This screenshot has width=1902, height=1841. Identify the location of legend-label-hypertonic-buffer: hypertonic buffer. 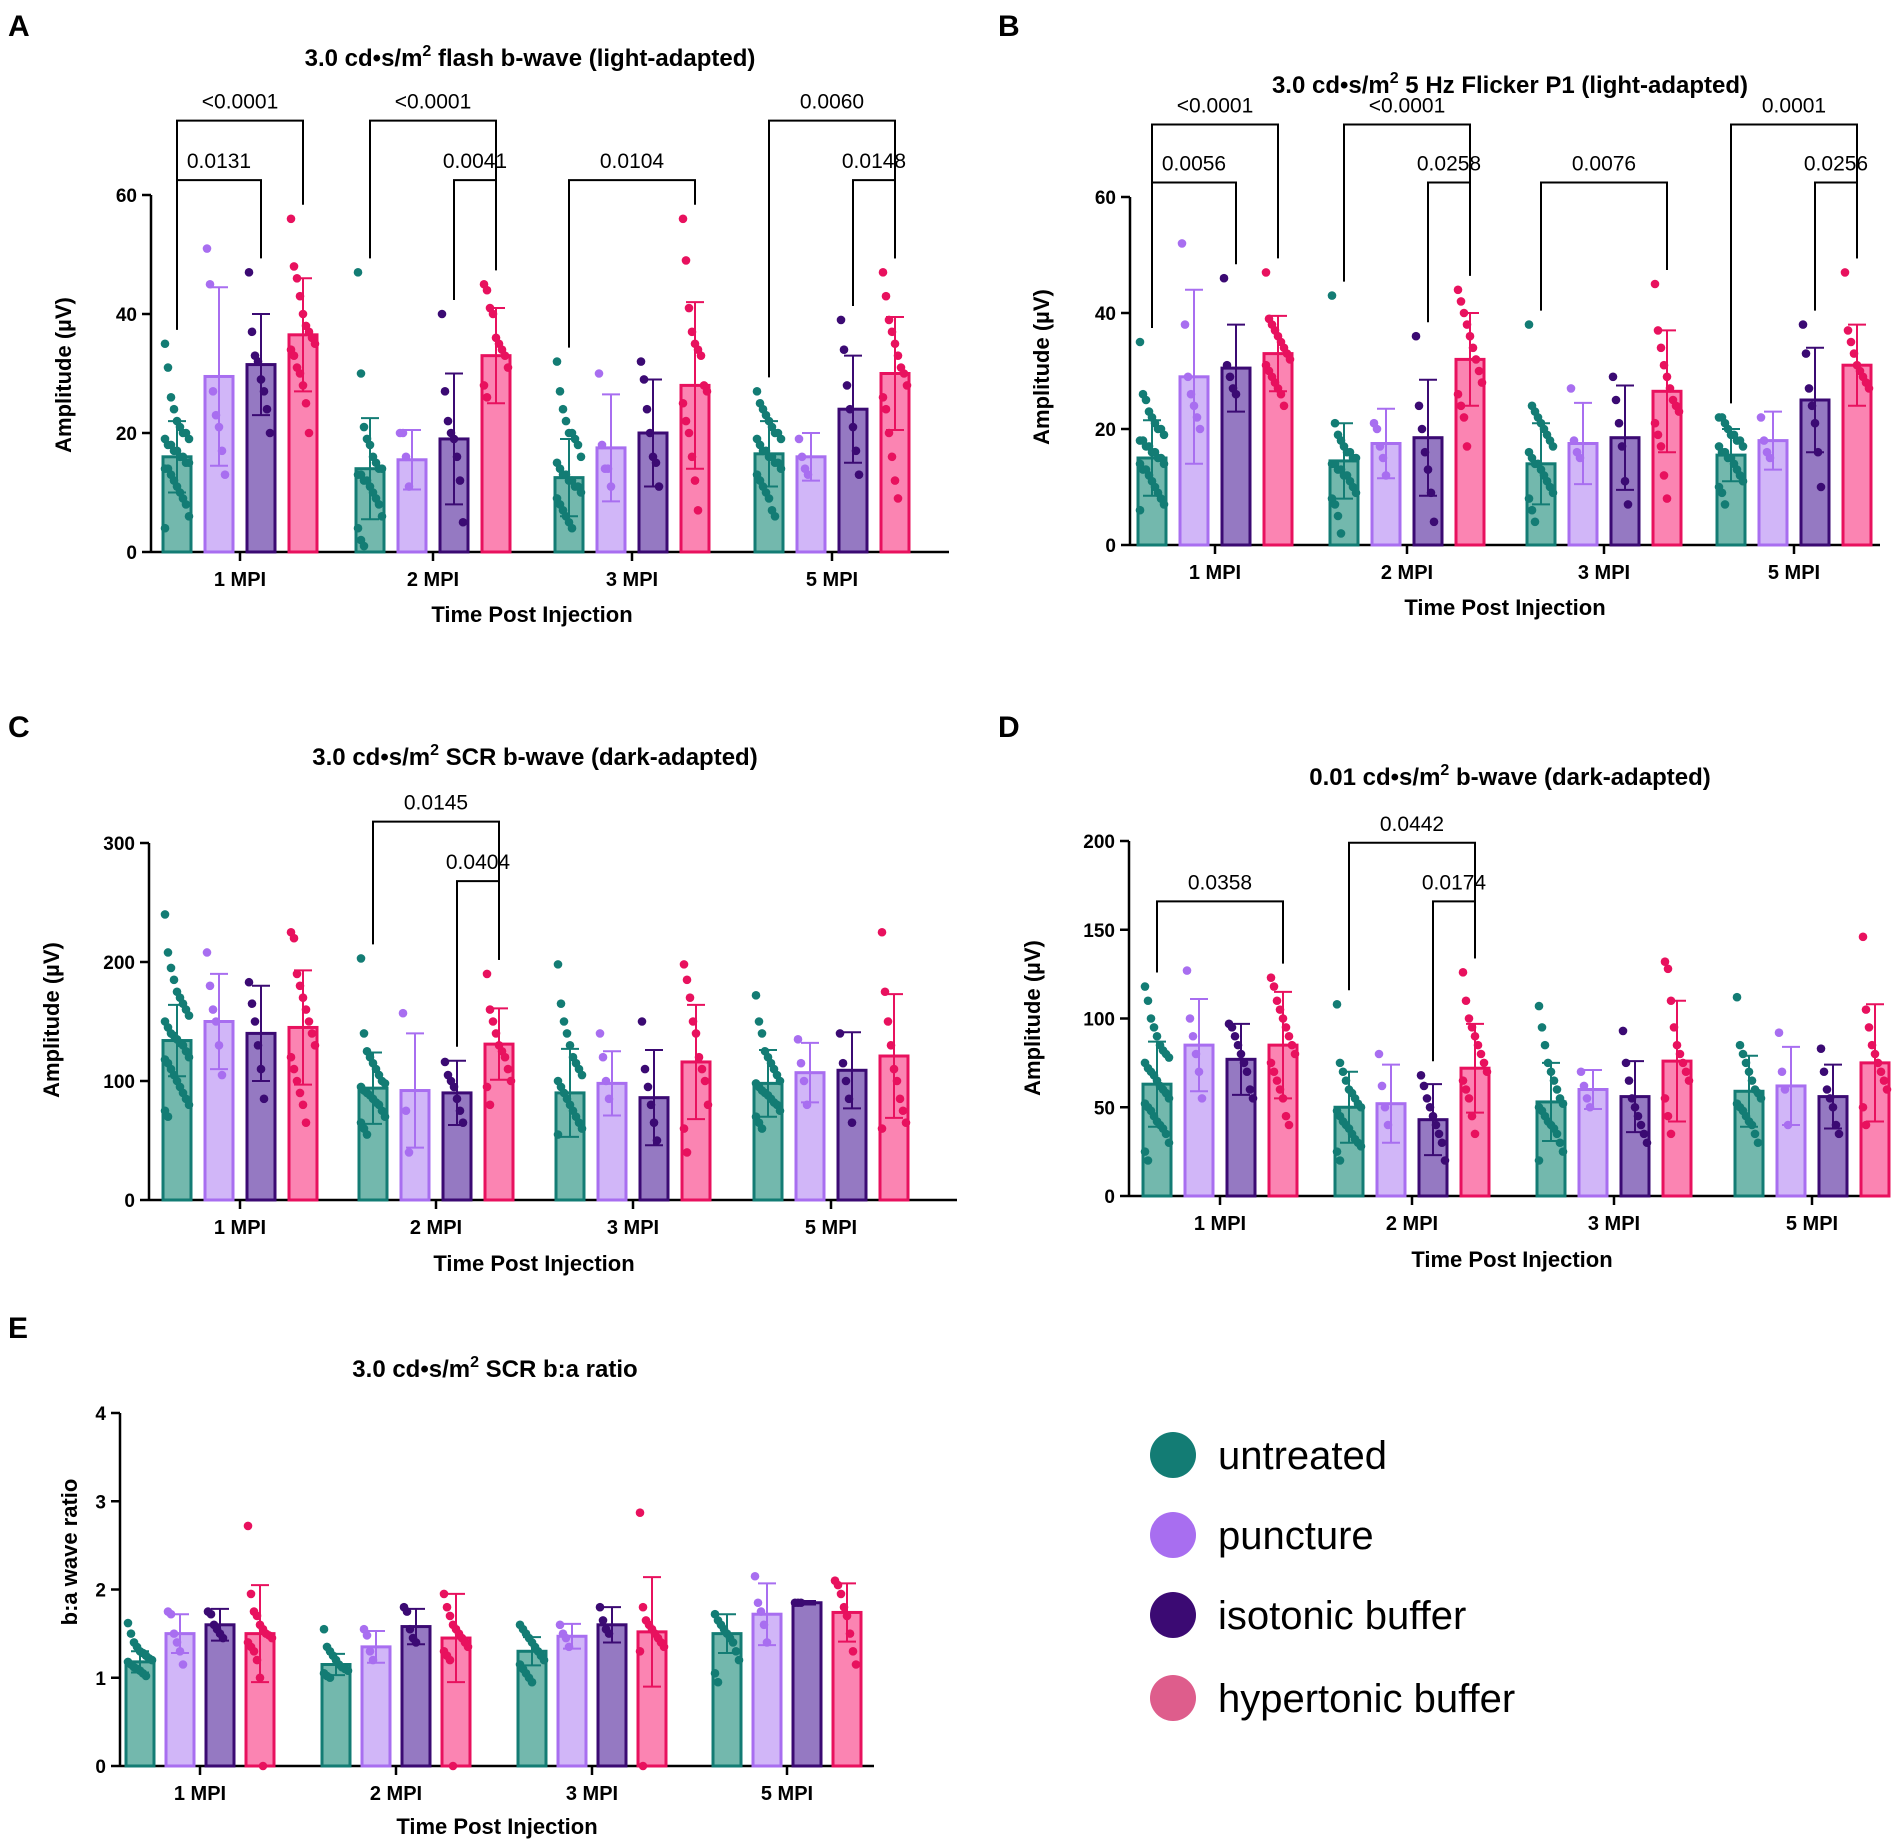
(1366, 1699).